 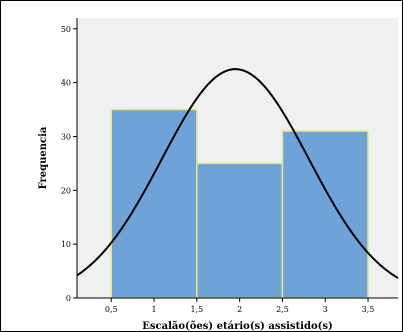 I want to click on y-axis-label: Frequencia, so click(x=43, y=157).